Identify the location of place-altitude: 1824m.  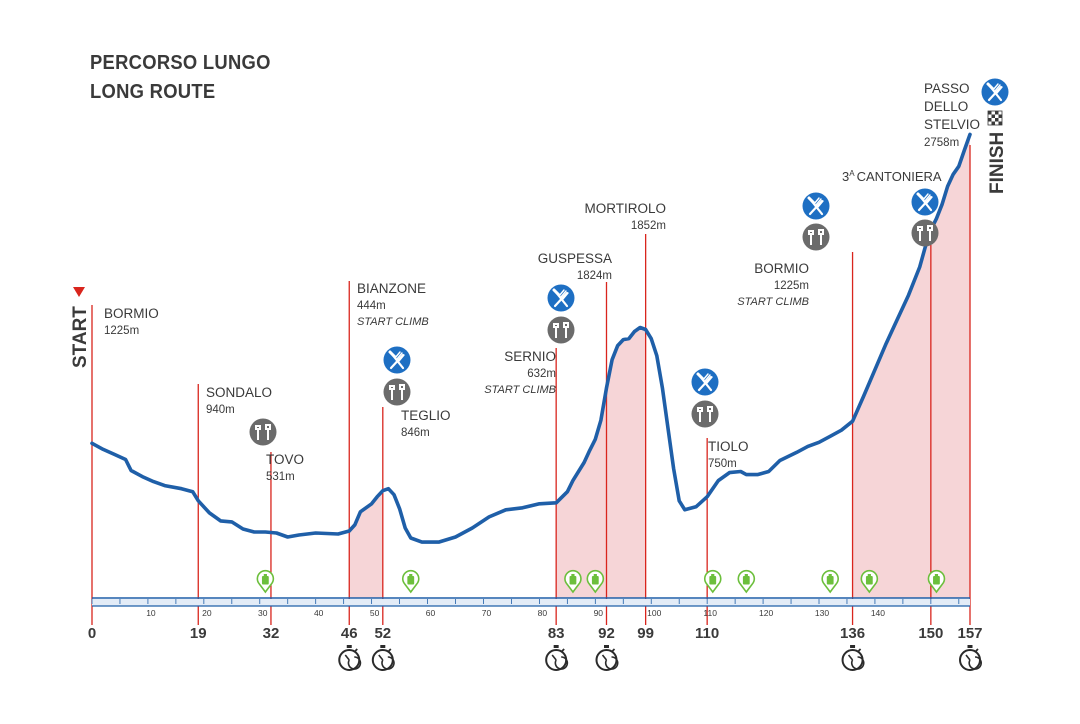
(594, 276).